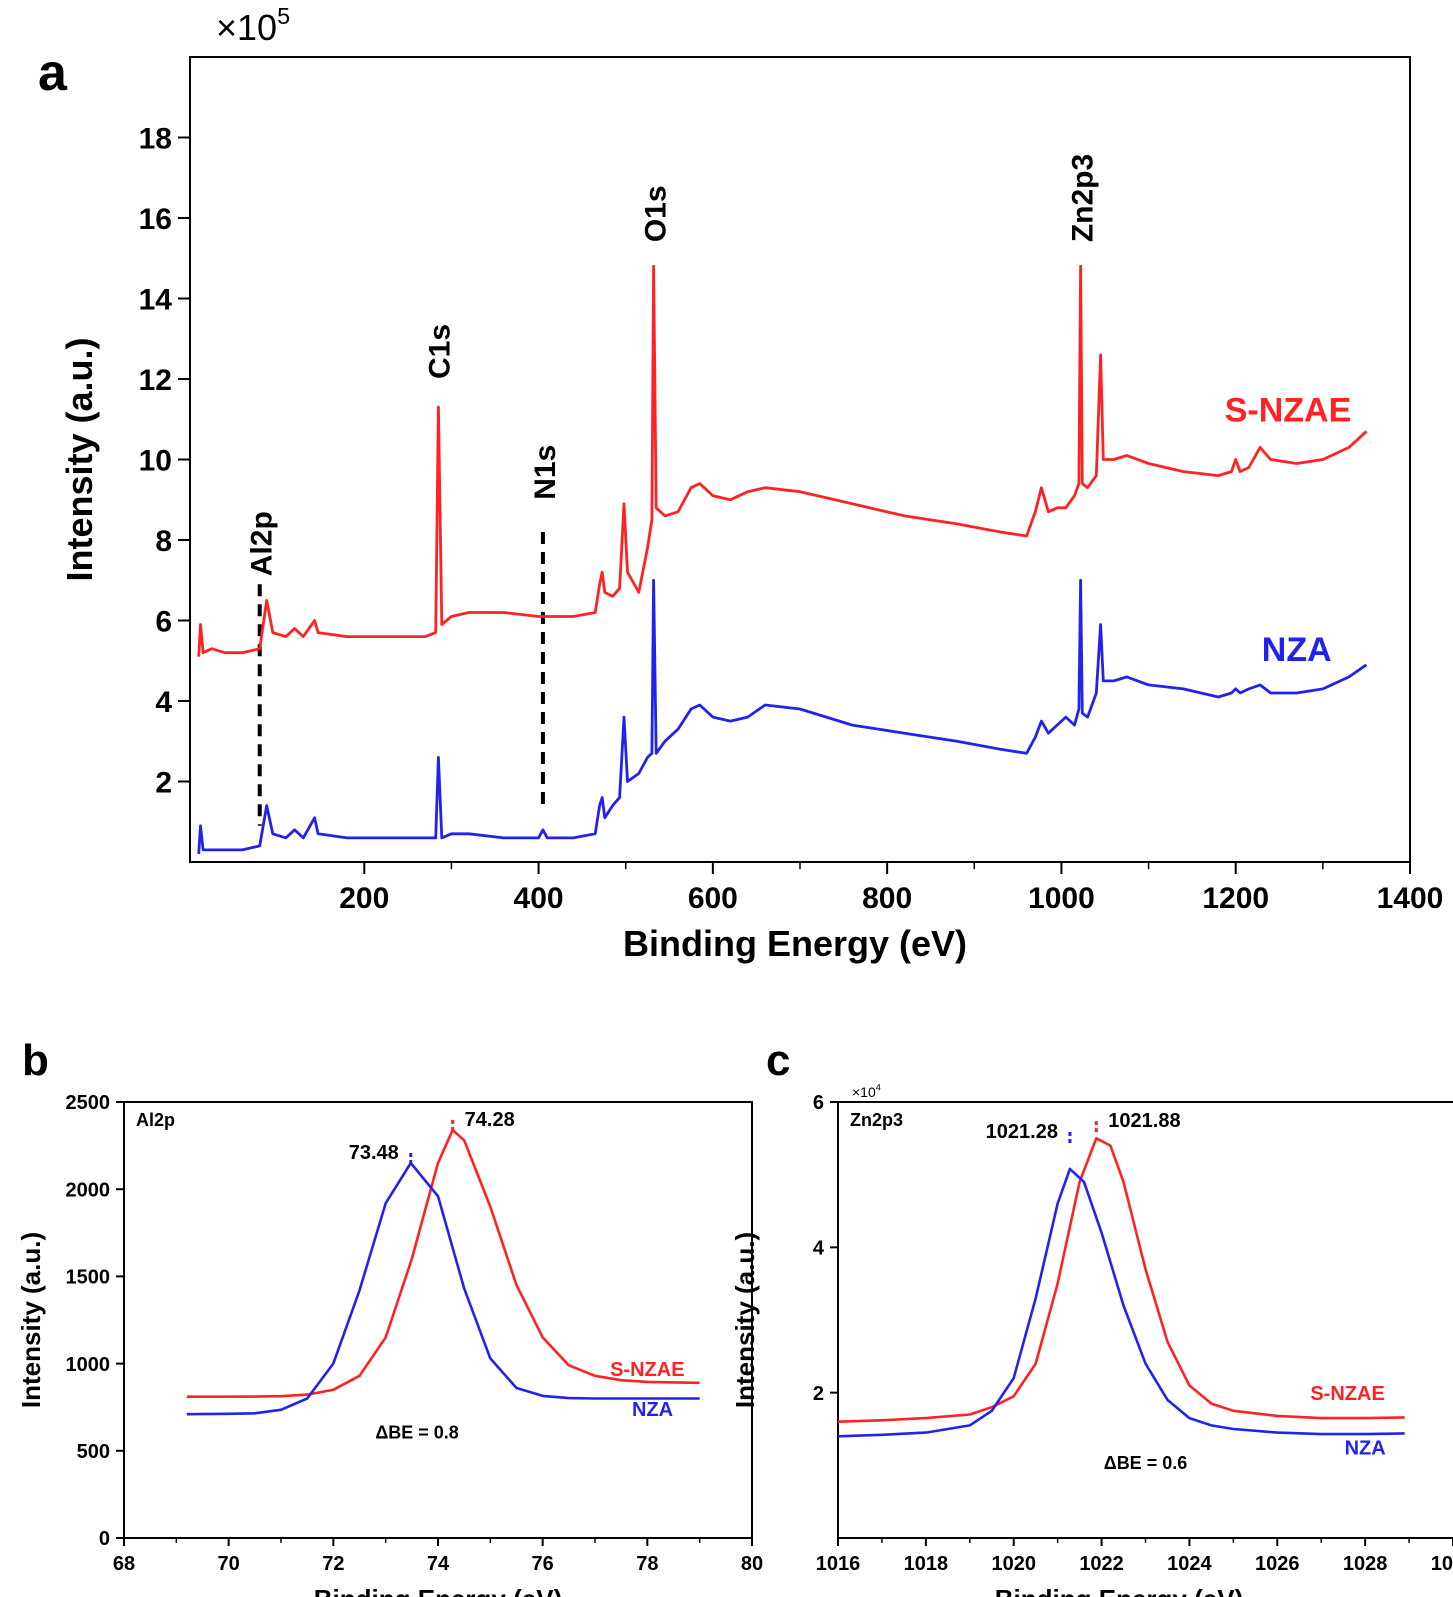 This screenshot has width=1453, height=1597. What do you see at coordinates (88, 1365) in the screenshot?
I see `y-tick-label: 1000` at bounding box center [88, 1365].